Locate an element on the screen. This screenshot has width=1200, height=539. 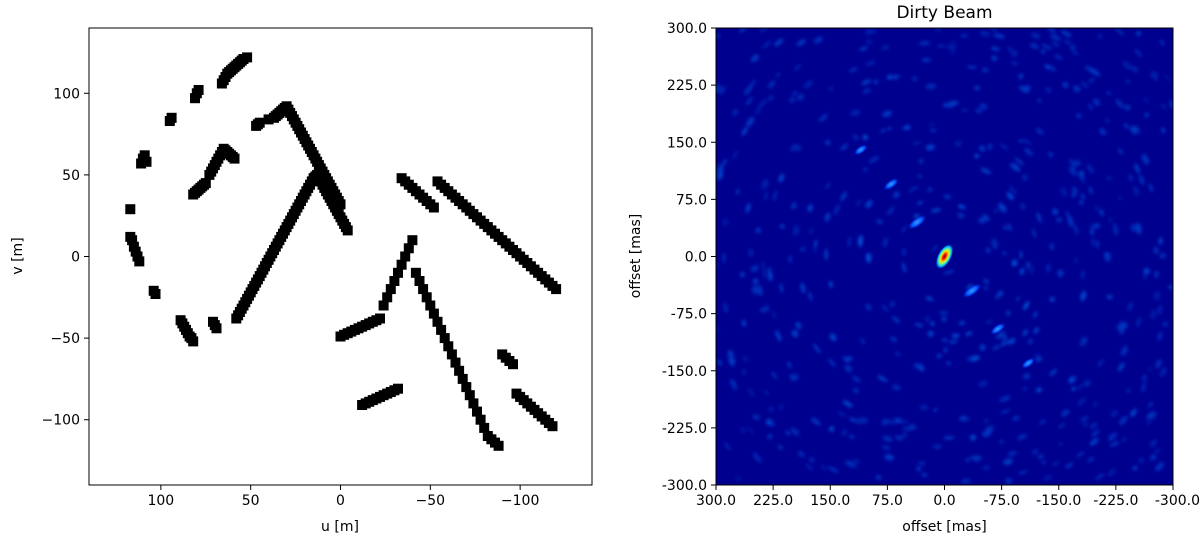
uv-y-tick-label: 0 is located at coordinates (75, 258).